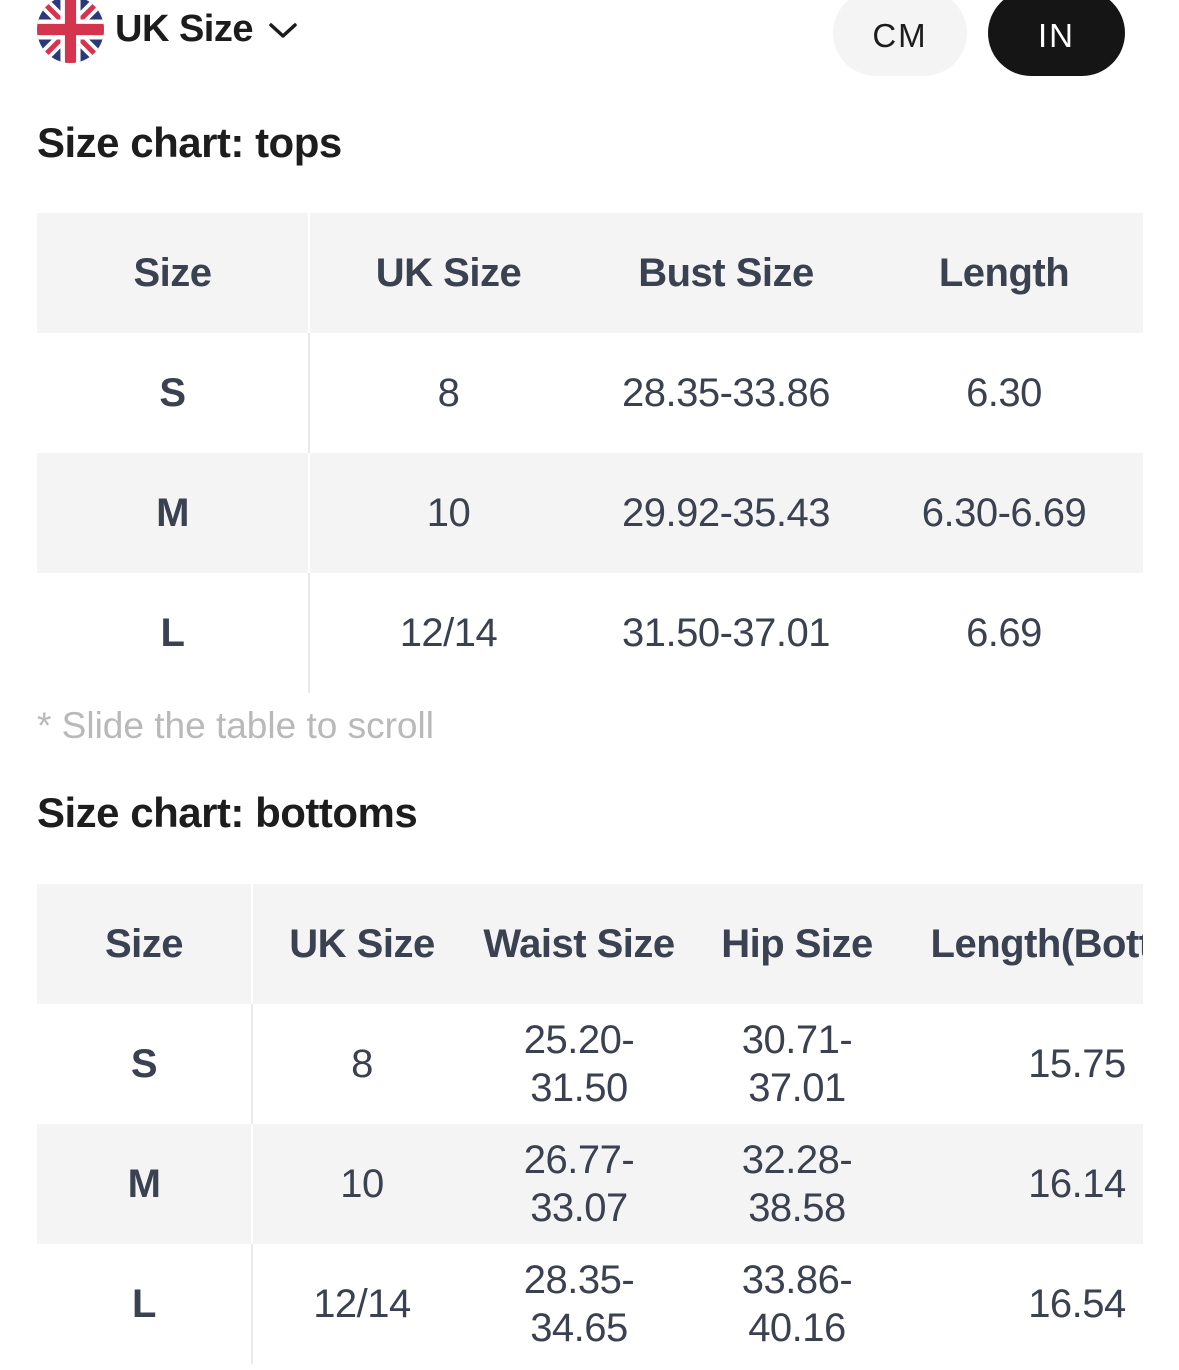 Image resolution: width=1179 pixels, height=1370 pixels. What do you see at coordinates (579, 1184) in the screenshot?
I see `table-cell: 26.77-33.07` at bounding box center [579, 1184].